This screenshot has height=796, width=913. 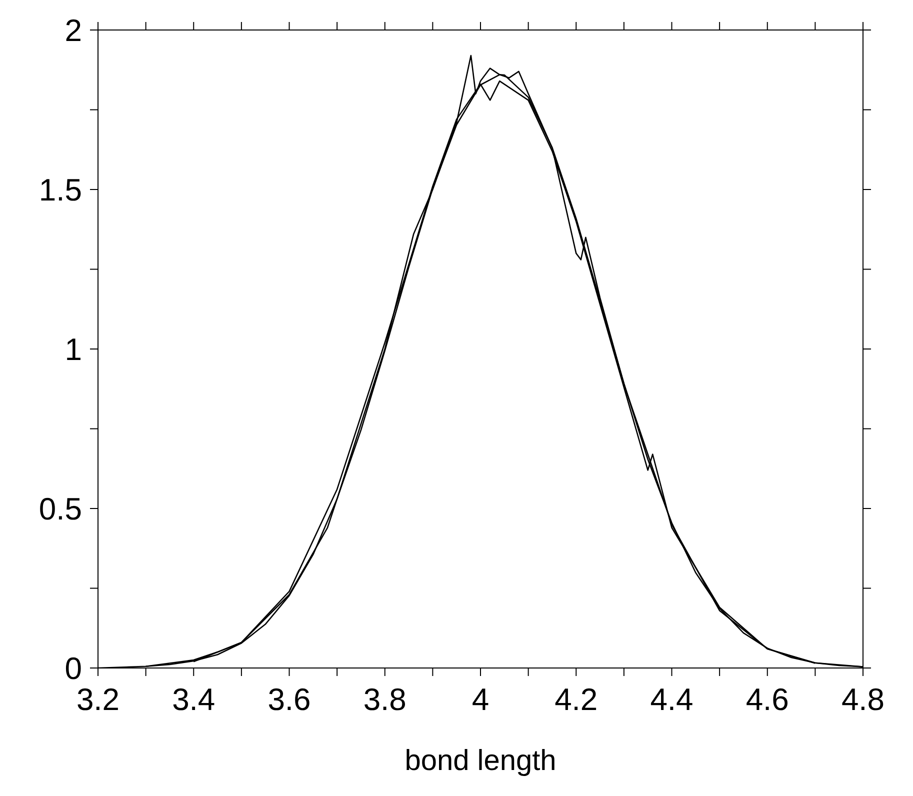 I want to click on x-tick-label: 4.6, so click(x=767, y=700).